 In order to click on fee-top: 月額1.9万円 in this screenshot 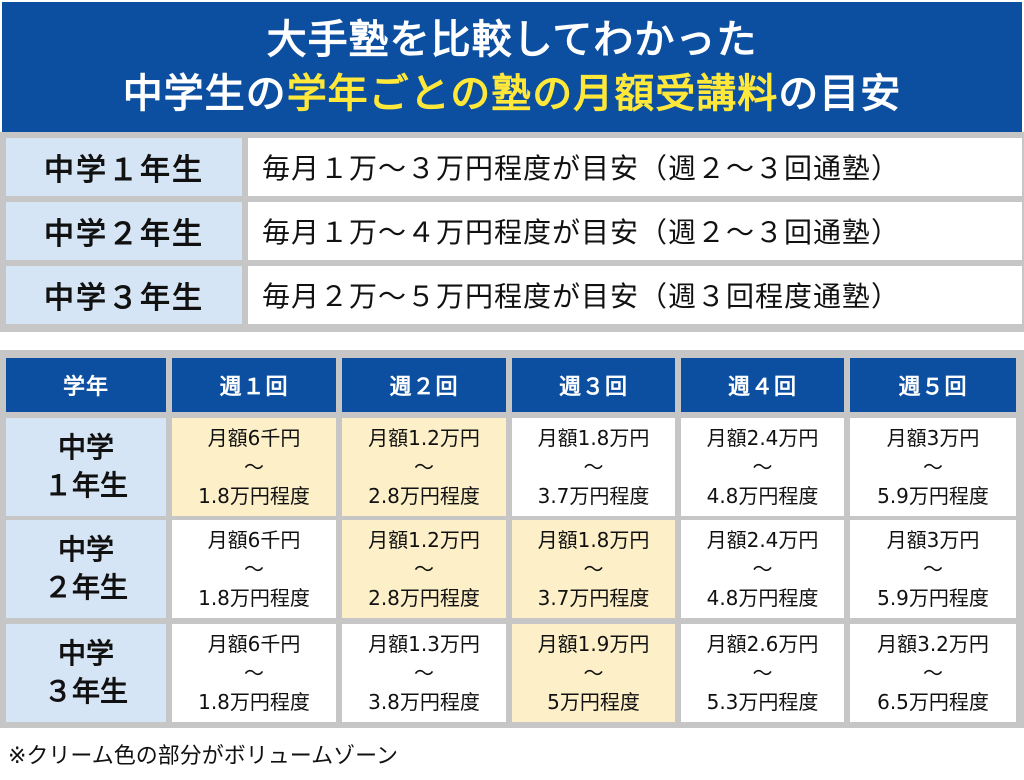, I will do `click(593, 643)`.